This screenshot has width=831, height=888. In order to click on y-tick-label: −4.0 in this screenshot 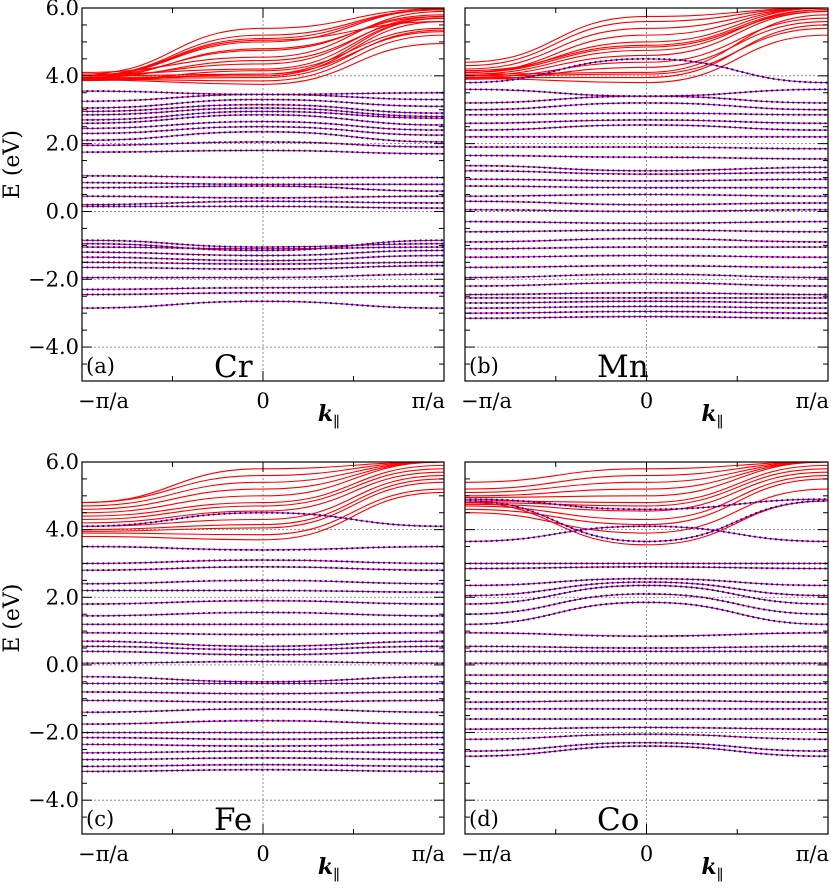, I will do `click(53, 347)`.